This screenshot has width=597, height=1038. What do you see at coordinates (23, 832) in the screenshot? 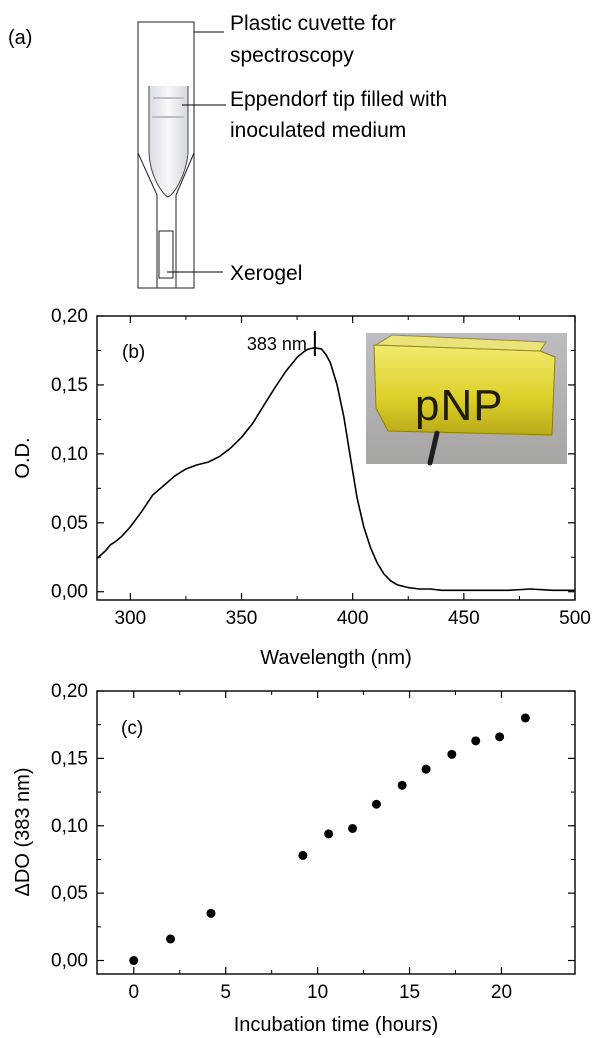
I see `panel-c-y-axis-label: ΔDO (383 nm)` at bounding box center [23, 832].